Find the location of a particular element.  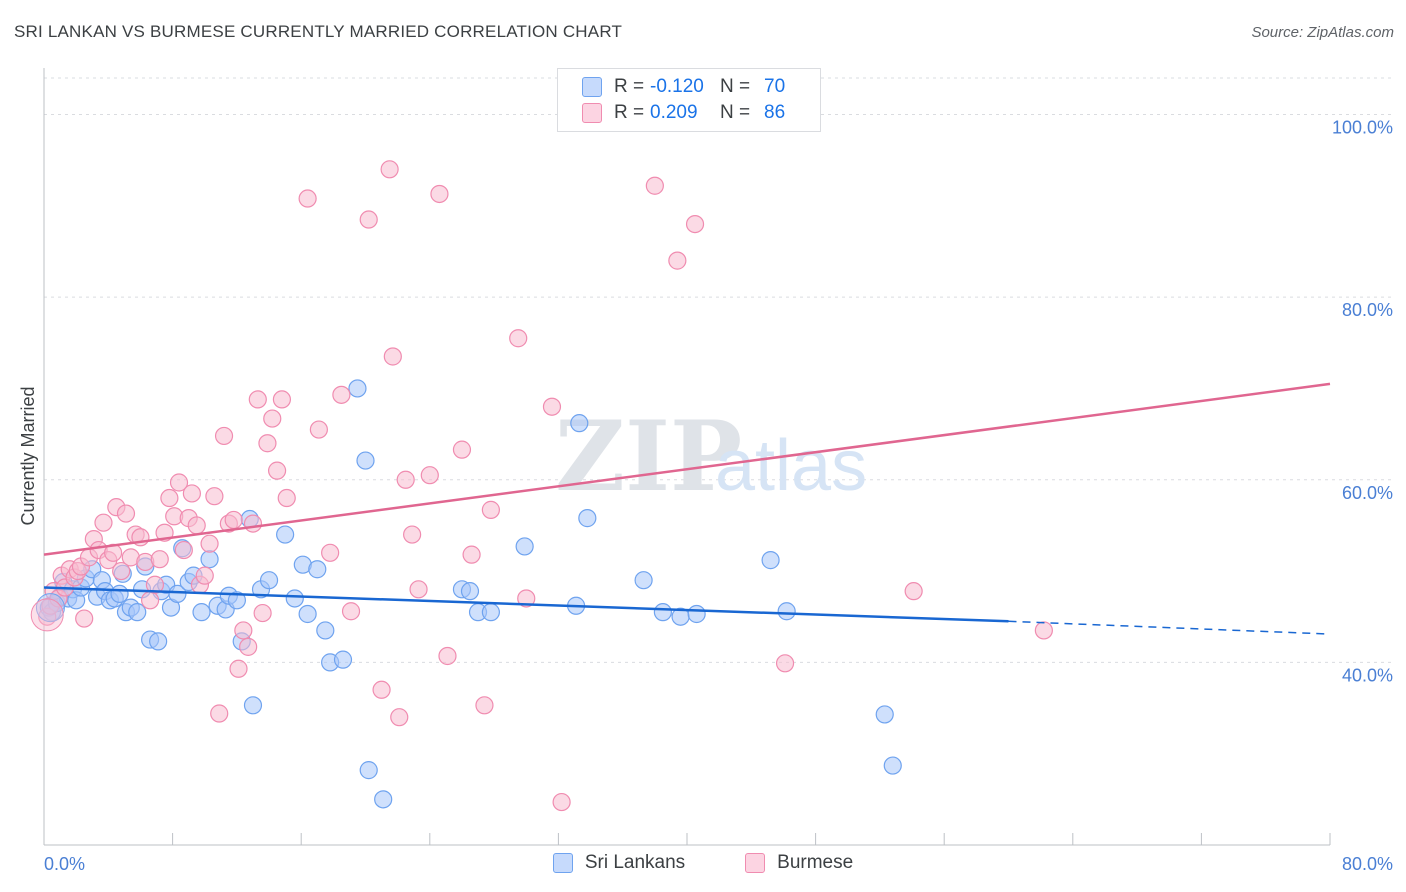

series-label: Sri Lankans is located at coordinates (635, 862).